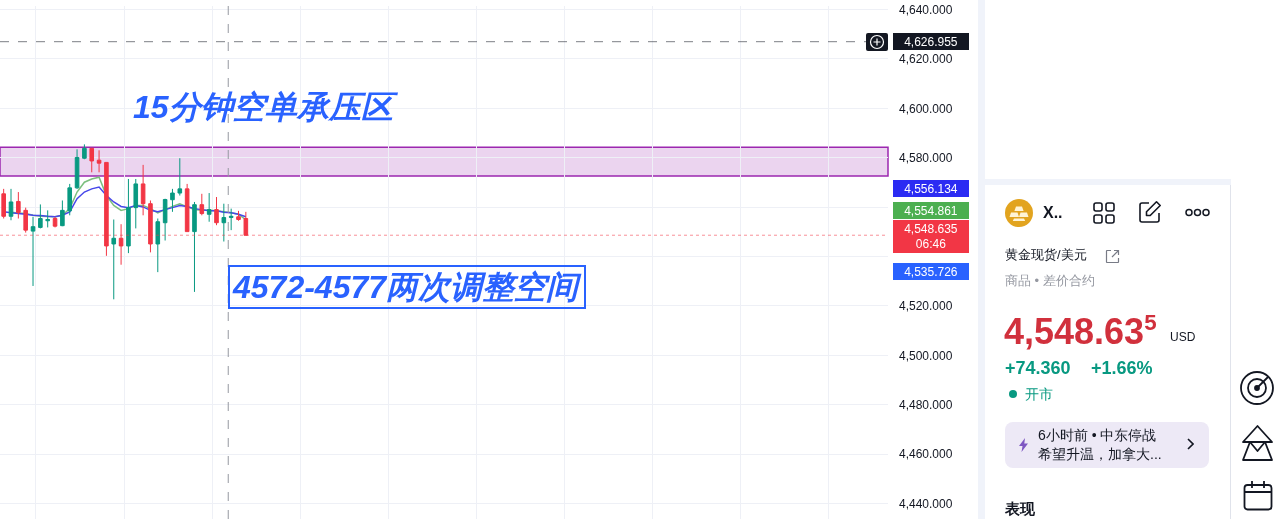 This screenshot has width=1280, height=519. I want to click on text: 4,554.861, so click(931, 210).